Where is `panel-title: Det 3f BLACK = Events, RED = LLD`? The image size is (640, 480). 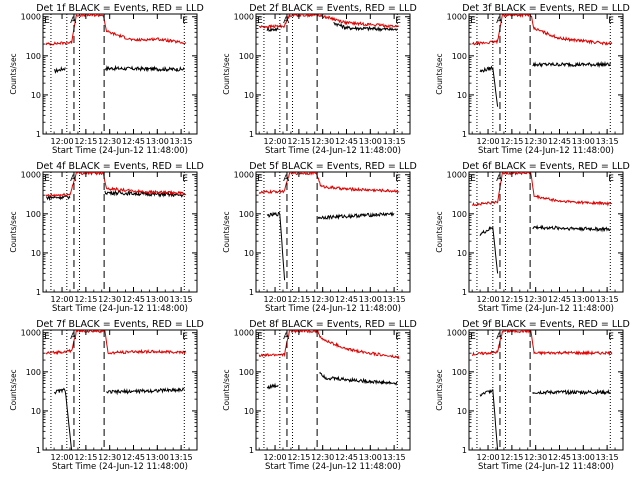
panel-title: Det 3f BLACK = Events, RED = LLD is located at coordinates (546, 8).